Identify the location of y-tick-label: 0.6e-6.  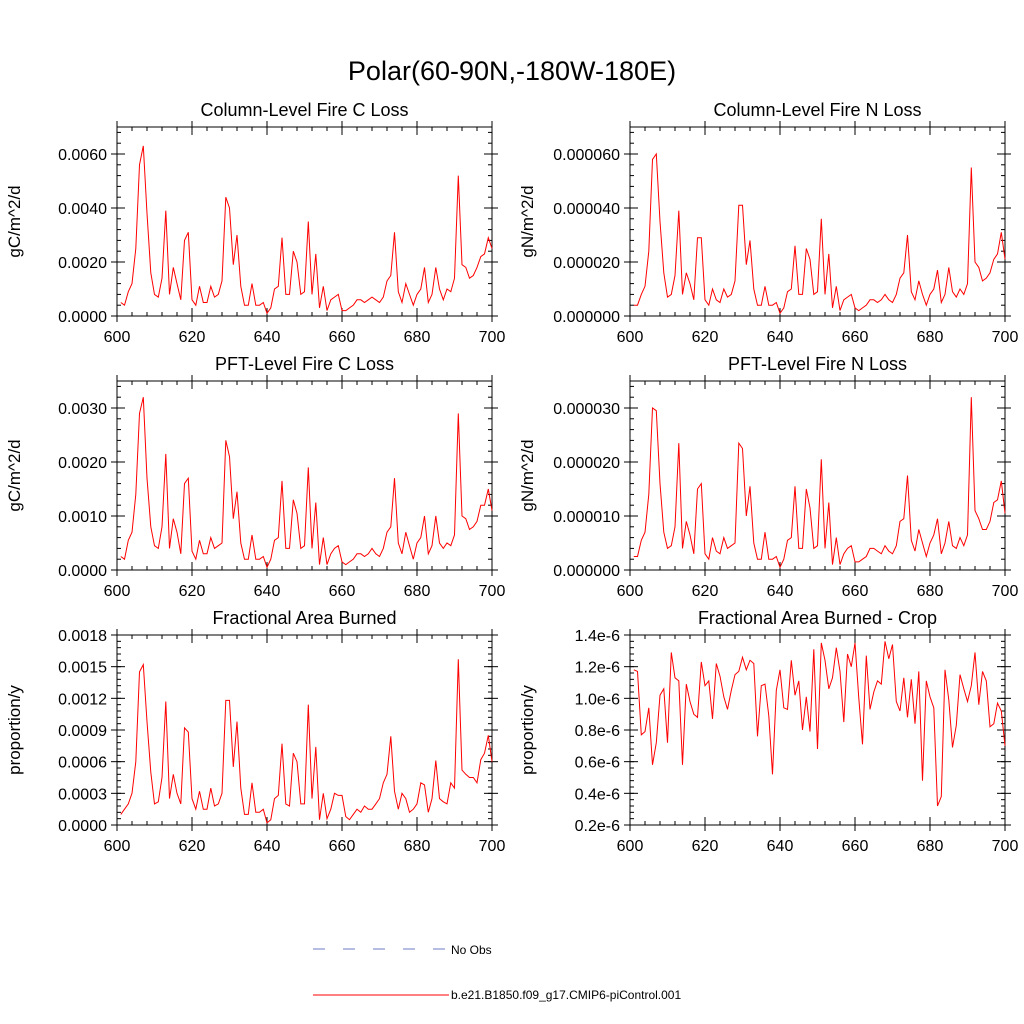
(597, 763).